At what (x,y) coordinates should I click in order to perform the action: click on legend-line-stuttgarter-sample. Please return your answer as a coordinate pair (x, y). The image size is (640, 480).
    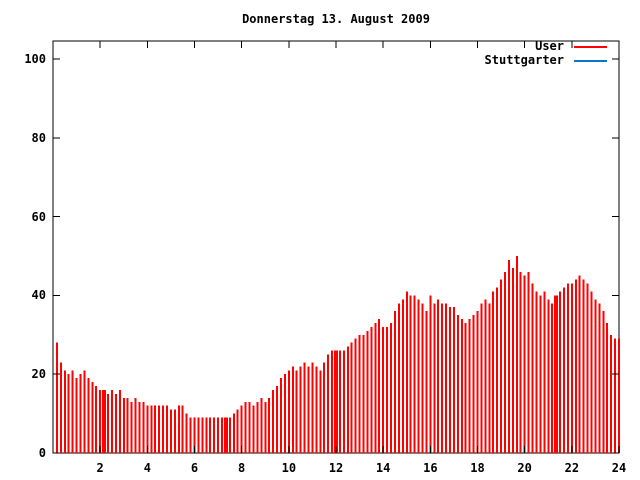
    Looking at the image, I should click on (590, 60).